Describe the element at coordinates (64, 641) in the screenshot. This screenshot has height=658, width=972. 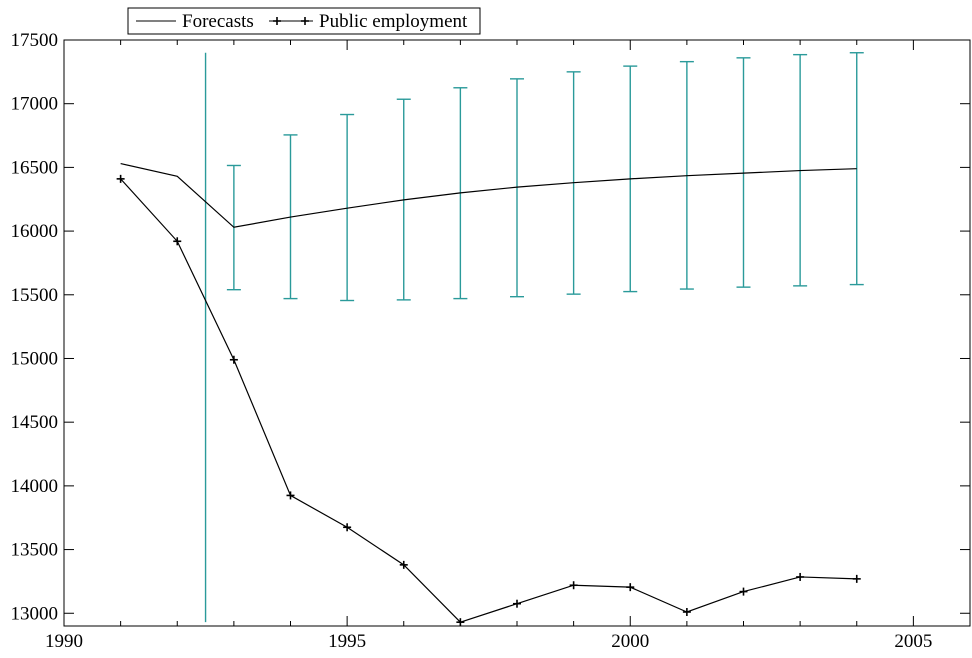
I see `x-tick-label: 1990` at that location.